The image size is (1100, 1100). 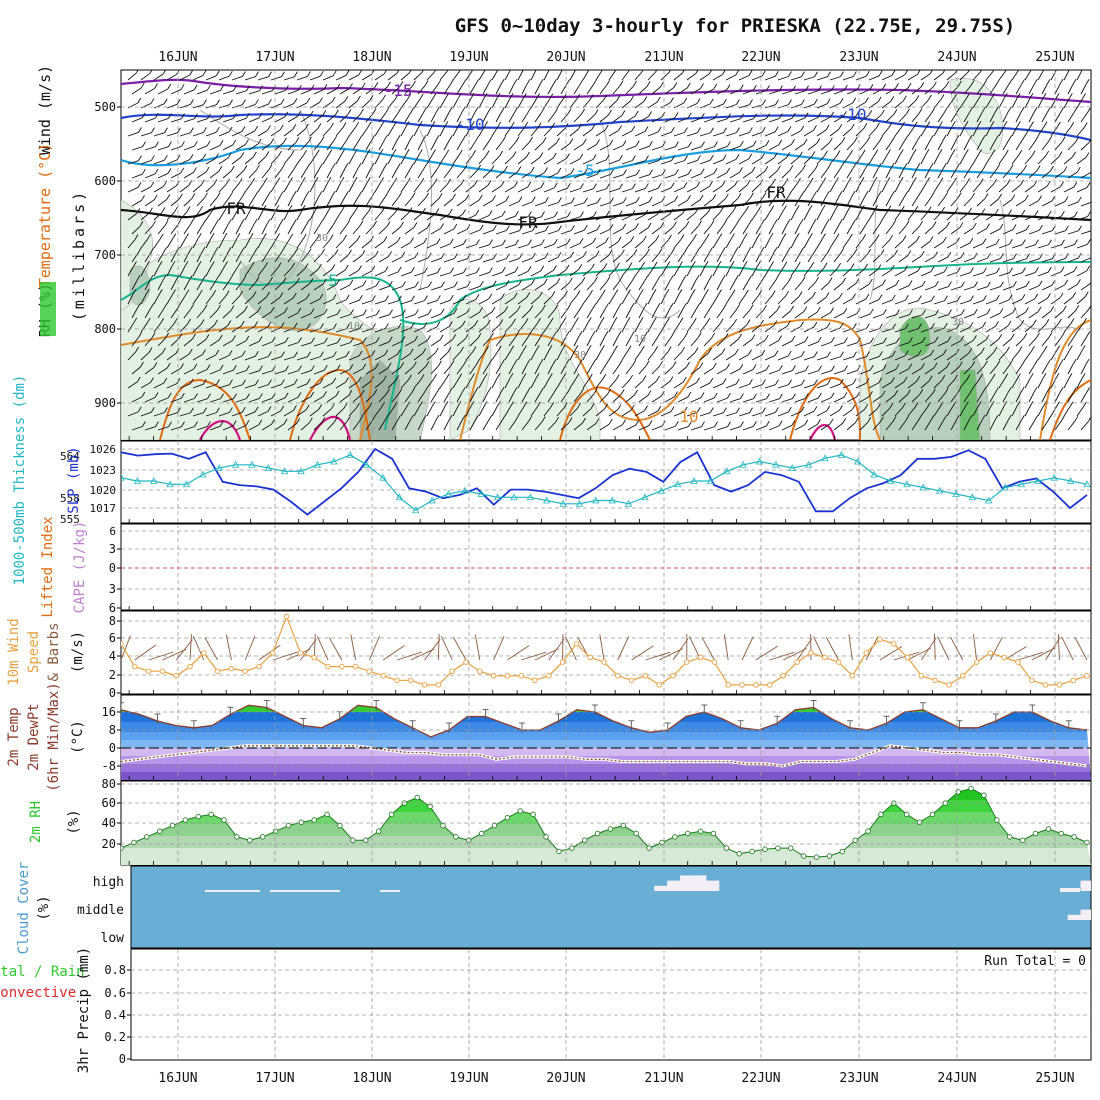 I want to click on y-tick-label: 60, so click(x=109, y=803).